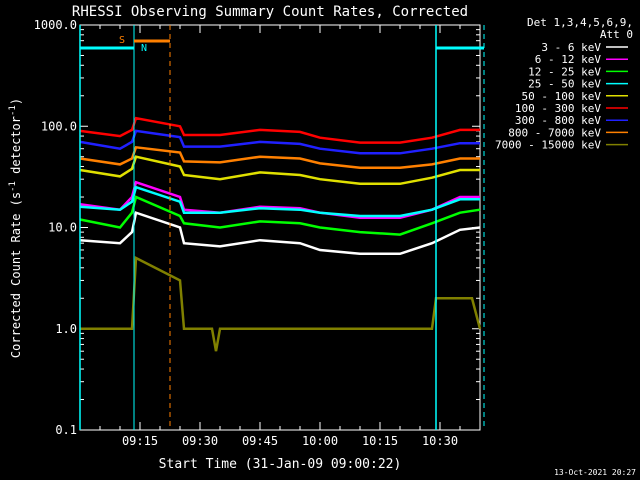 Image resolution: width=640 pixels, height=480 pixels. I want to click on legend-label: 800 - 7000 keV, so click(554, 132).